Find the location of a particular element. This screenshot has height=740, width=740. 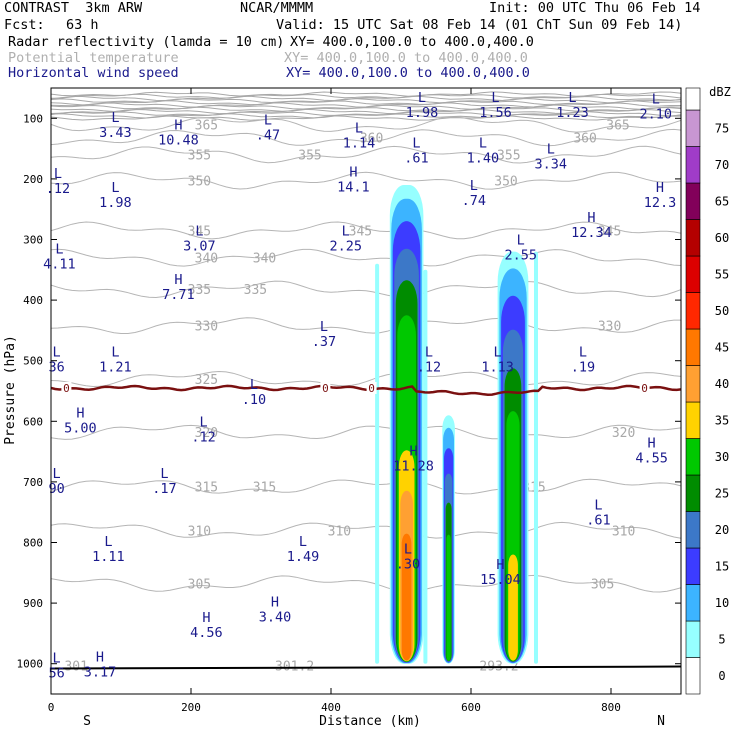

reflectivity-field is located at coordinates (456, 424).